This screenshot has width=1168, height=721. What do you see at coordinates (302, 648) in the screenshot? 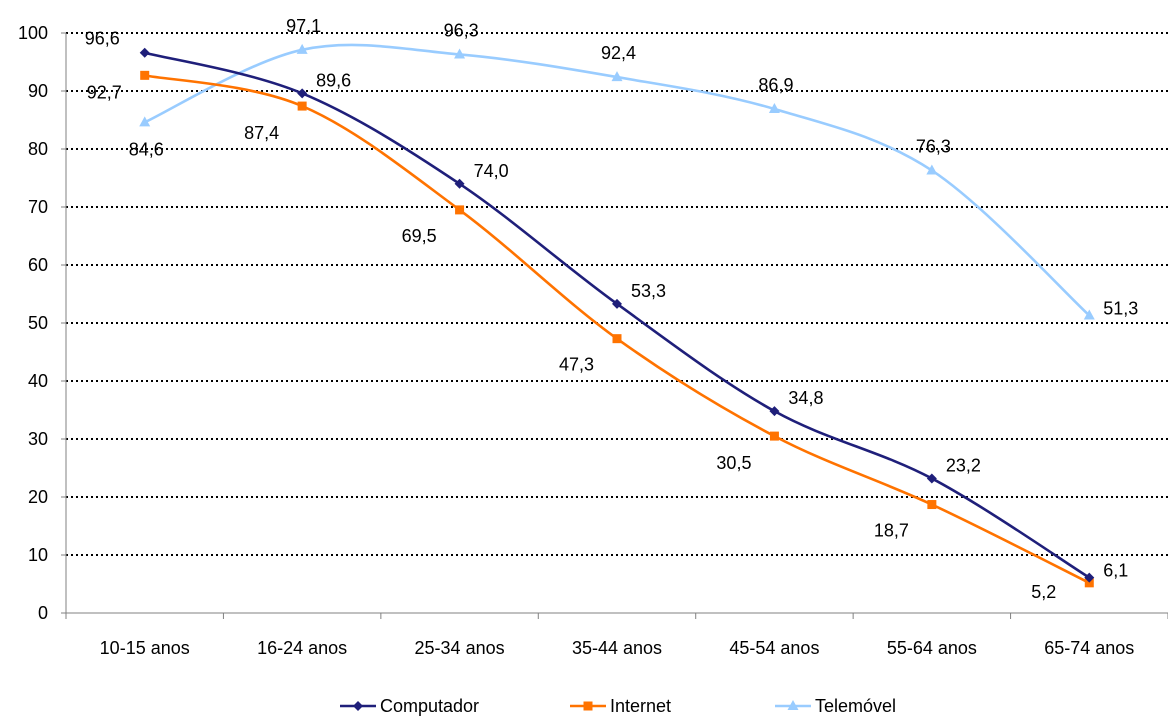
I see `x-tick-label: 16-24 anos` at bounding box center [302, 648].